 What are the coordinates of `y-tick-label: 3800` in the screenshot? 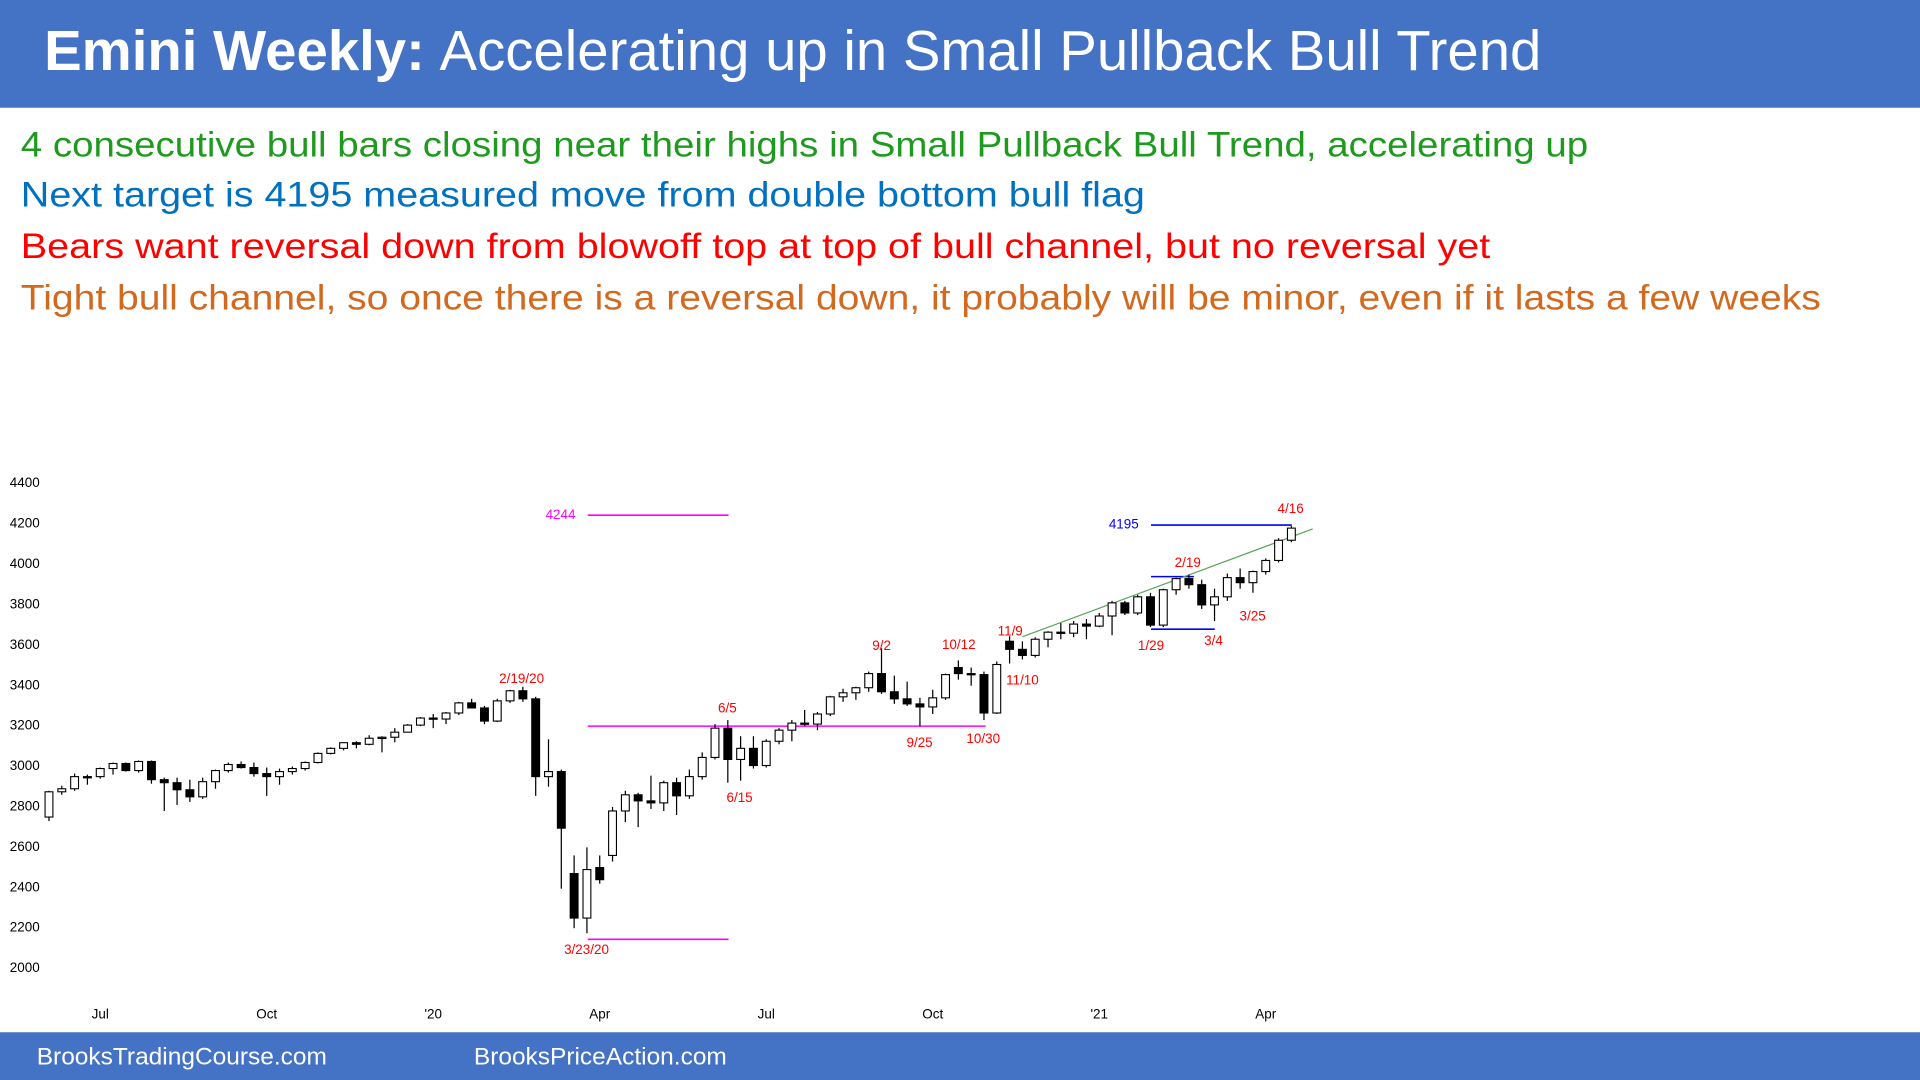 It's located at (25, 603).